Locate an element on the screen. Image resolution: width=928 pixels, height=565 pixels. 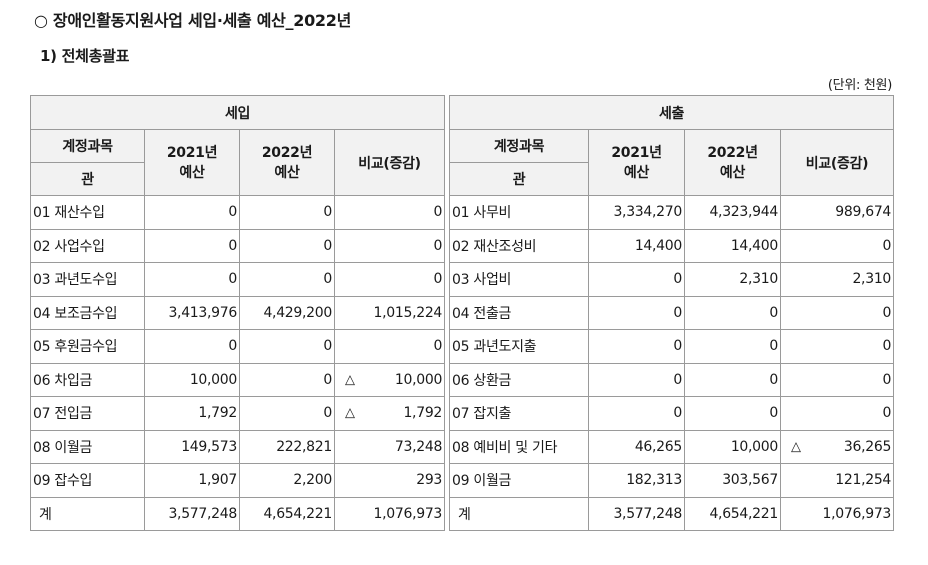
income-row: 03 과년도수입 0 0 0 is located at coordinates (238, 279).